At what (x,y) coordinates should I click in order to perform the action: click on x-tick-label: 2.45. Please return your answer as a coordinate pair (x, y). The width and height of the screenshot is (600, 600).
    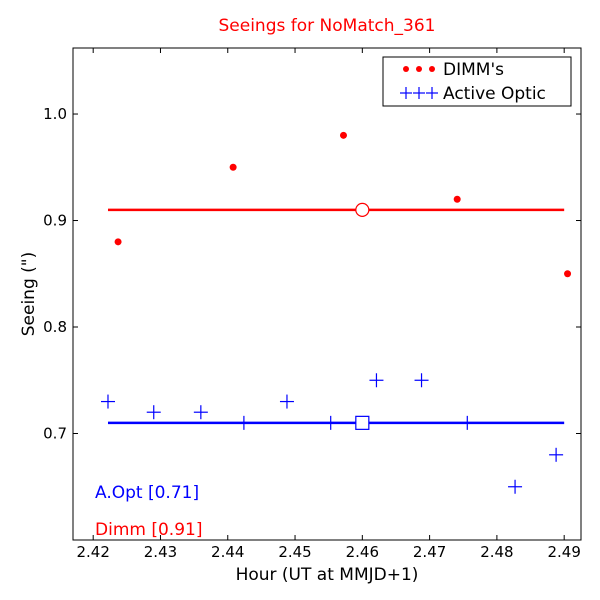
    Looking at the image, I should click on (294, 552).